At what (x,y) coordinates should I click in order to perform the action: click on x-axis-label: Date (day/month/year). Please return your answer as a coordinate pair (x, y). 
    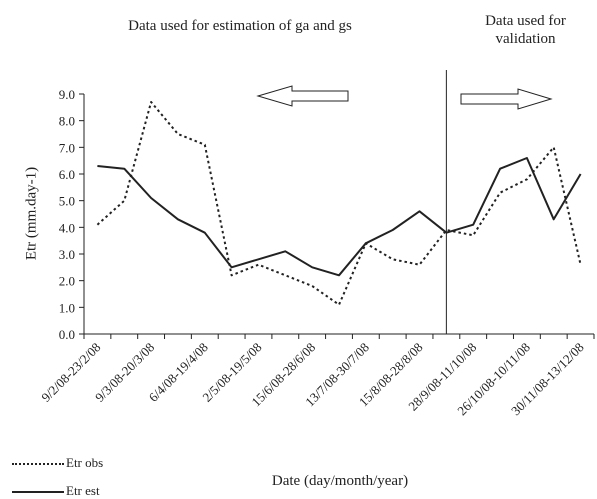
    Looking at the image, I should click on (340, 481).